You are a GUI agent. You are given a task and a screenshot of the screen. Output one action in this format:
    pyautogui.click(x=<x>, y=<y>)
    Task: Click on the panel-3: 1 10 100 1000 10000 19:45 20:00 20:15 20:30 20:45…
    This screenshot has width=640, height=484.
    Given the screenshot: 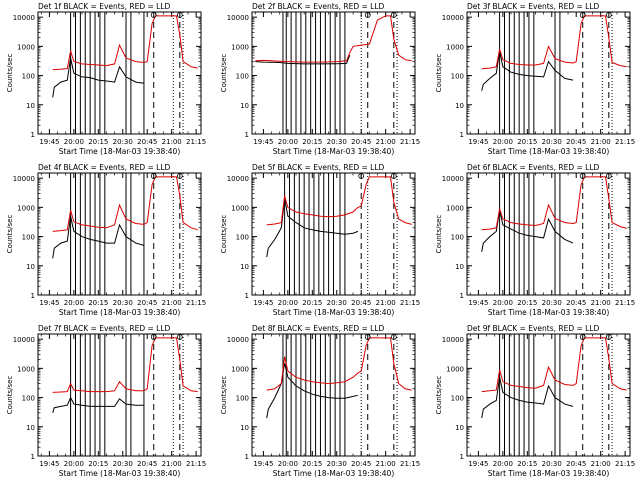 What is the action you would take?
    pyautogui.click(x=535, y=79)
    